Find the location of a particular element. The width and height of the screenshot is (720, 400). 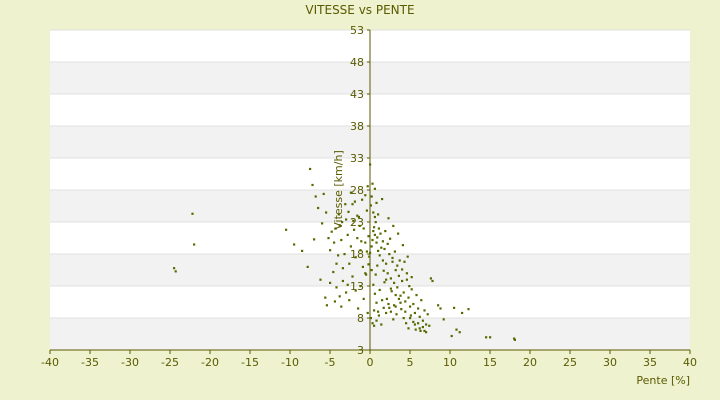

y-tick-label: 23 is located at coordinates (357, 222).